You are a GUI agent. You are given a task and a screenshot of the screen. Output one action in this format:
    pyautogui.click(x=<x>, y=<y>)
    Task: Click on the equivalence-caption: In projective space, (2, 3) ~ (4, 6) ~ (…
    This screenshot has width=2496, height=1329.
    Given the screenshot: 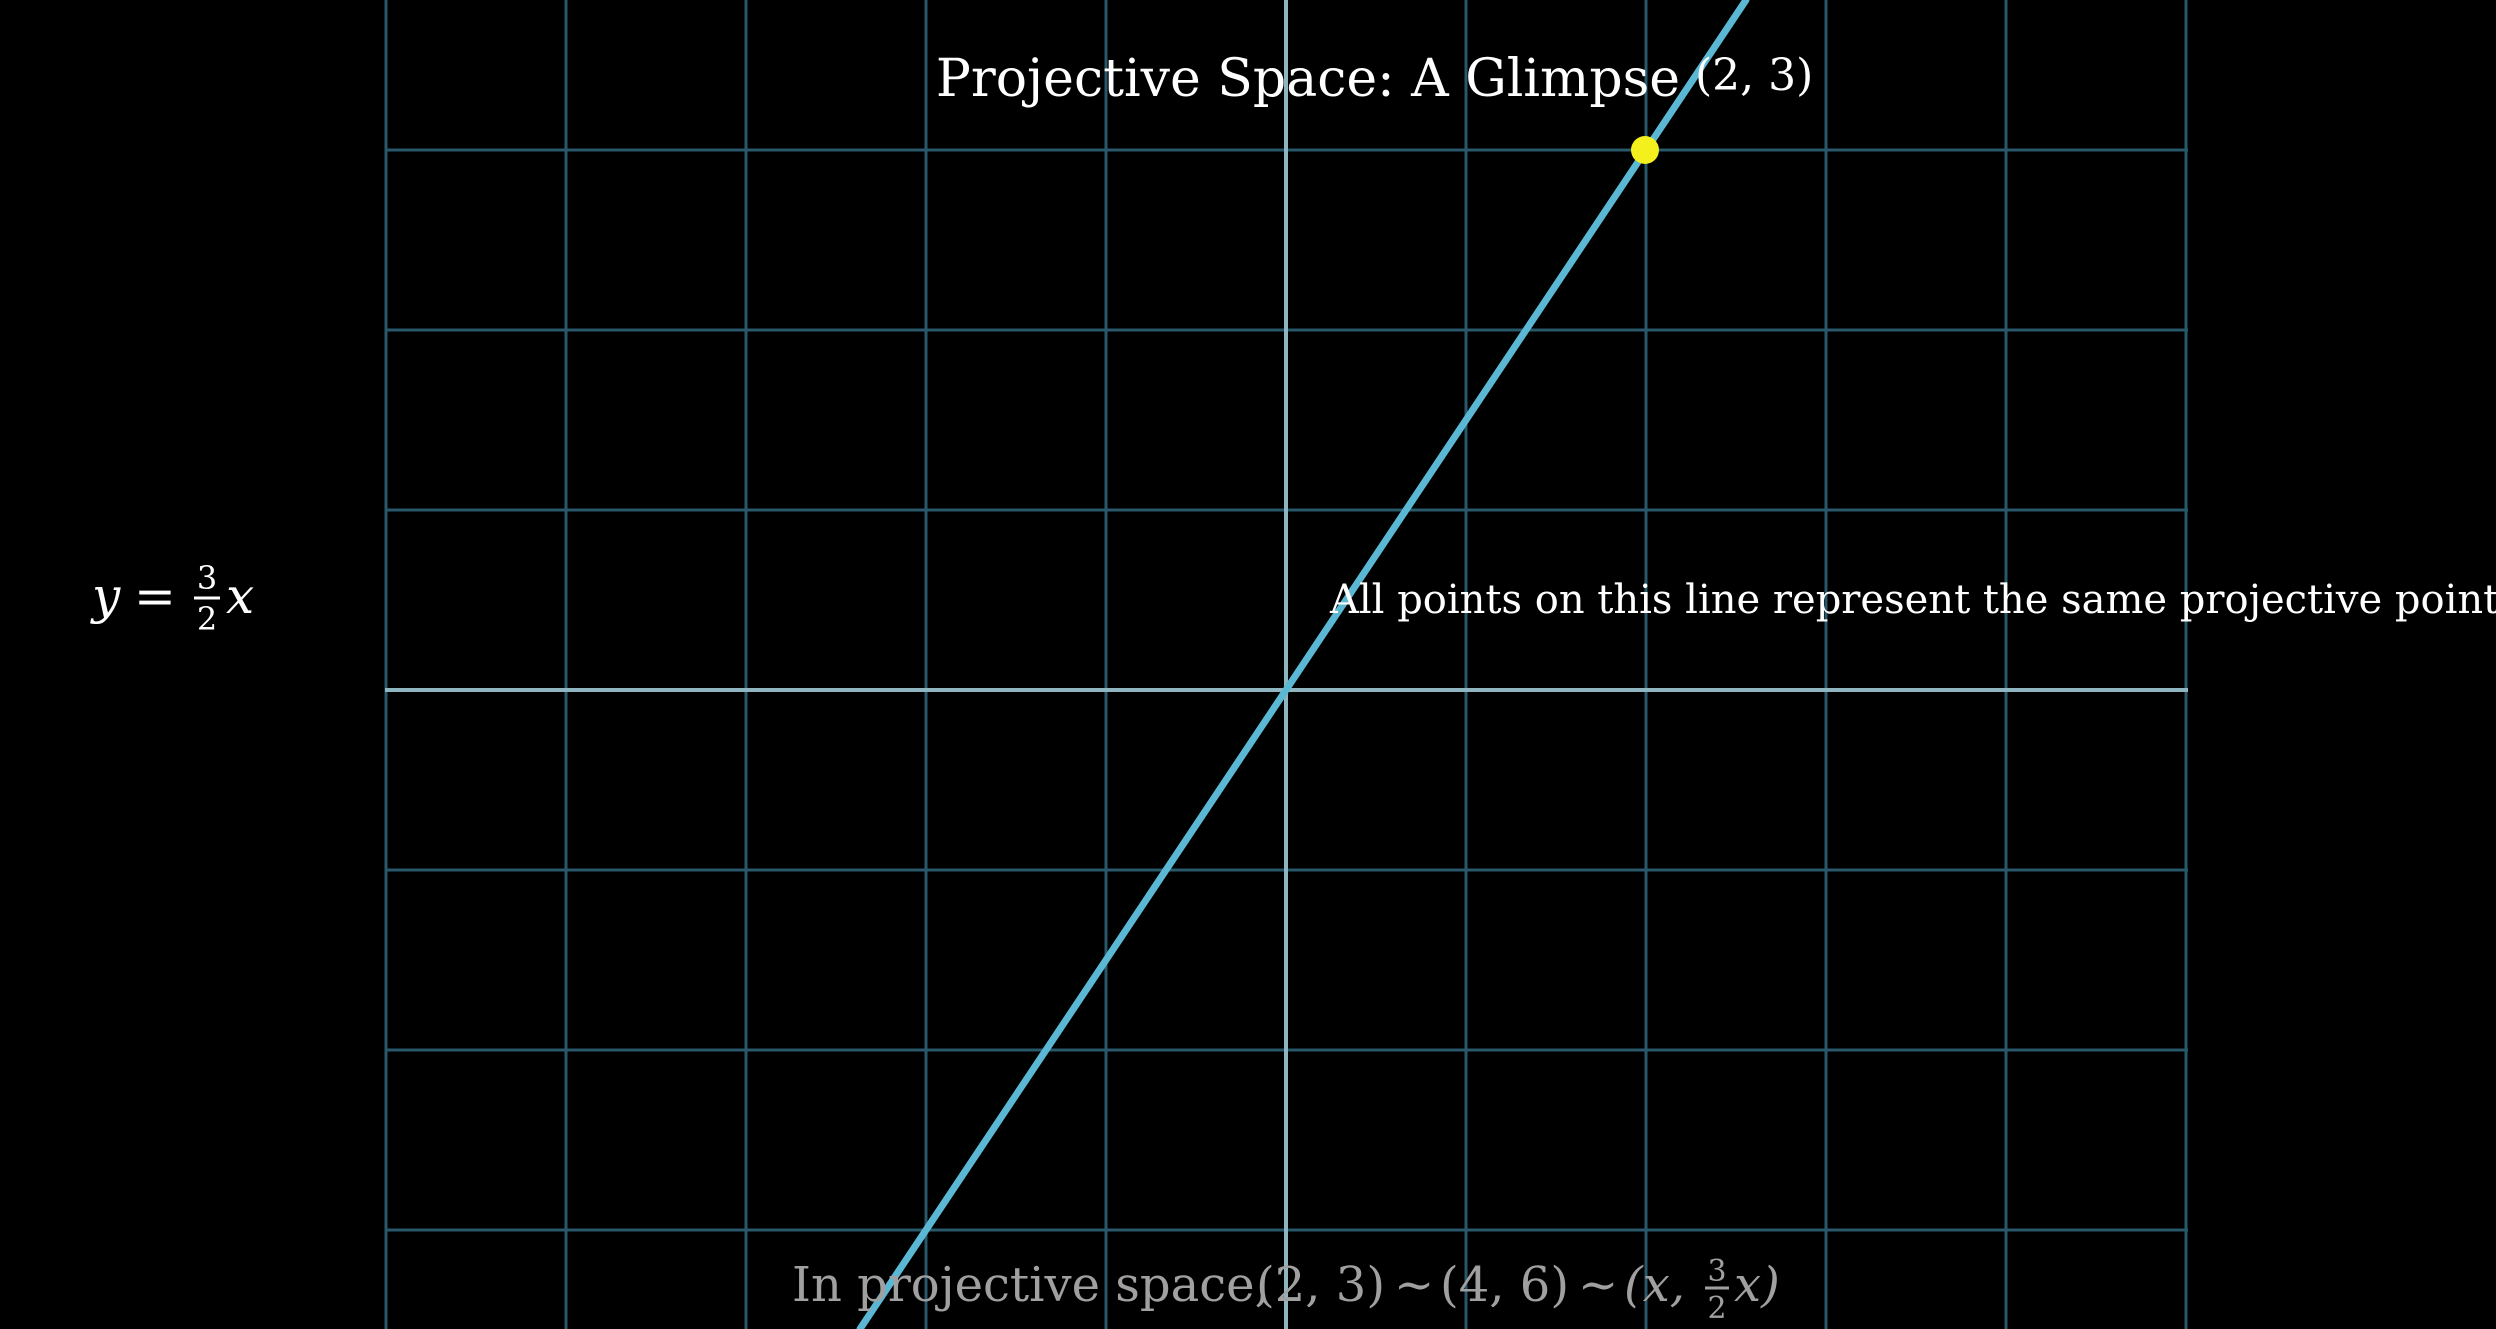 What is the action you would take?
    pyautogui.click(x=1286, y=1290)
    